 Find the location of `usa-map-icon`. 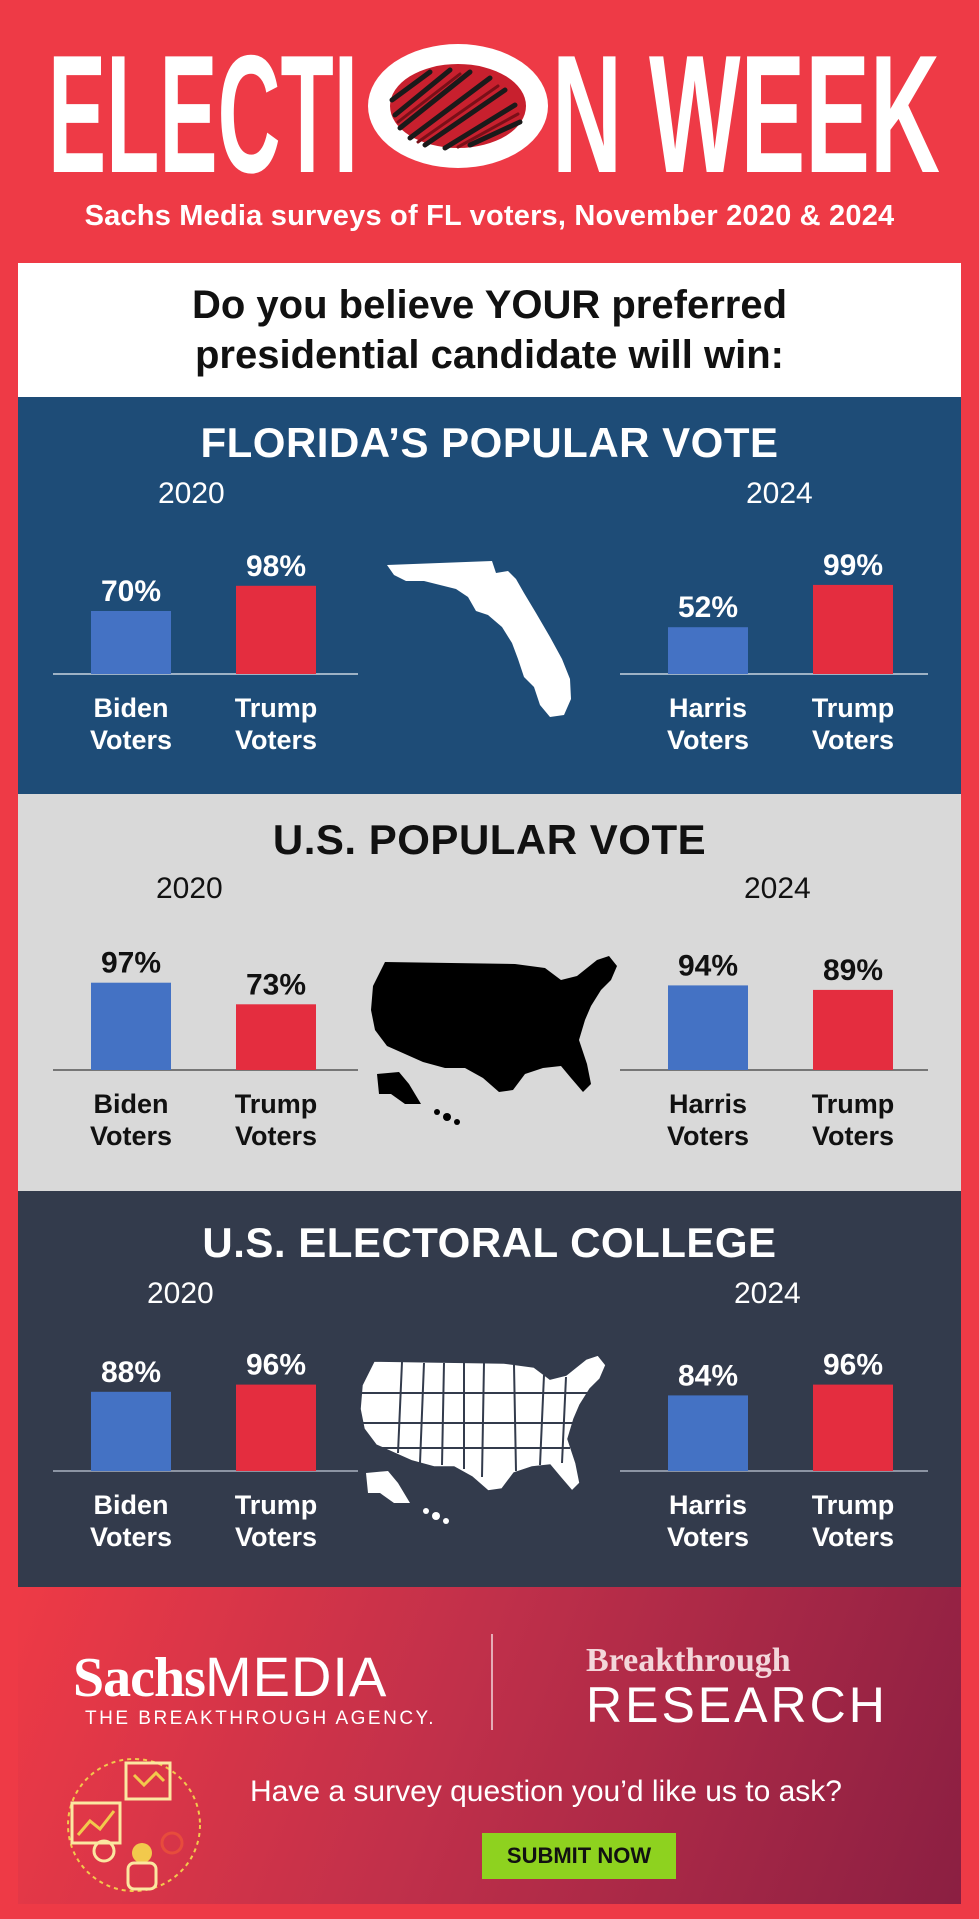

usa-map-icon is located at coordinates (494, 1040).